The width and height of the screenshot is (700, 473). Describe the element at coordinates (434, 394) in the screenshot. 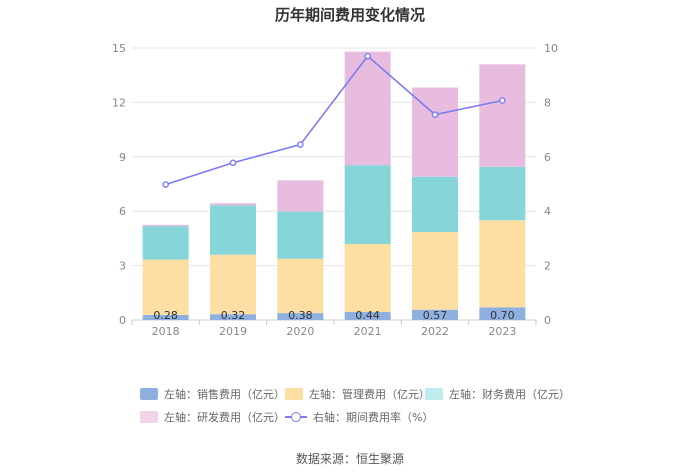

I see `legend-swatch-finance` at that location.